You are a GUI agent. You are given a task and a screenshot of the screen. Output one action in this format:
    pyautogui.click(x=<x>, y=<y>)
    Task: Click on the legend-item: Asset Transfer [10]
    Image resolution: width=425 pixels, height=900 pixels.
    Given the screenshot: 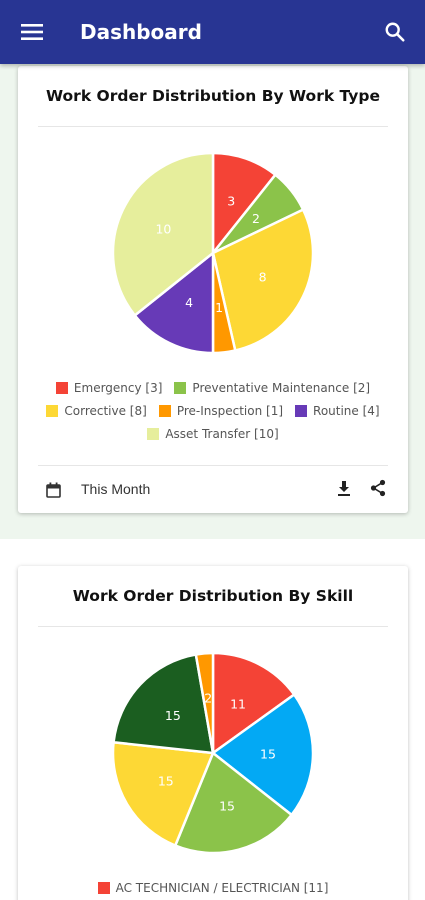 What is the action you would take?
    pyautogui.click(x=213, y=433)
    